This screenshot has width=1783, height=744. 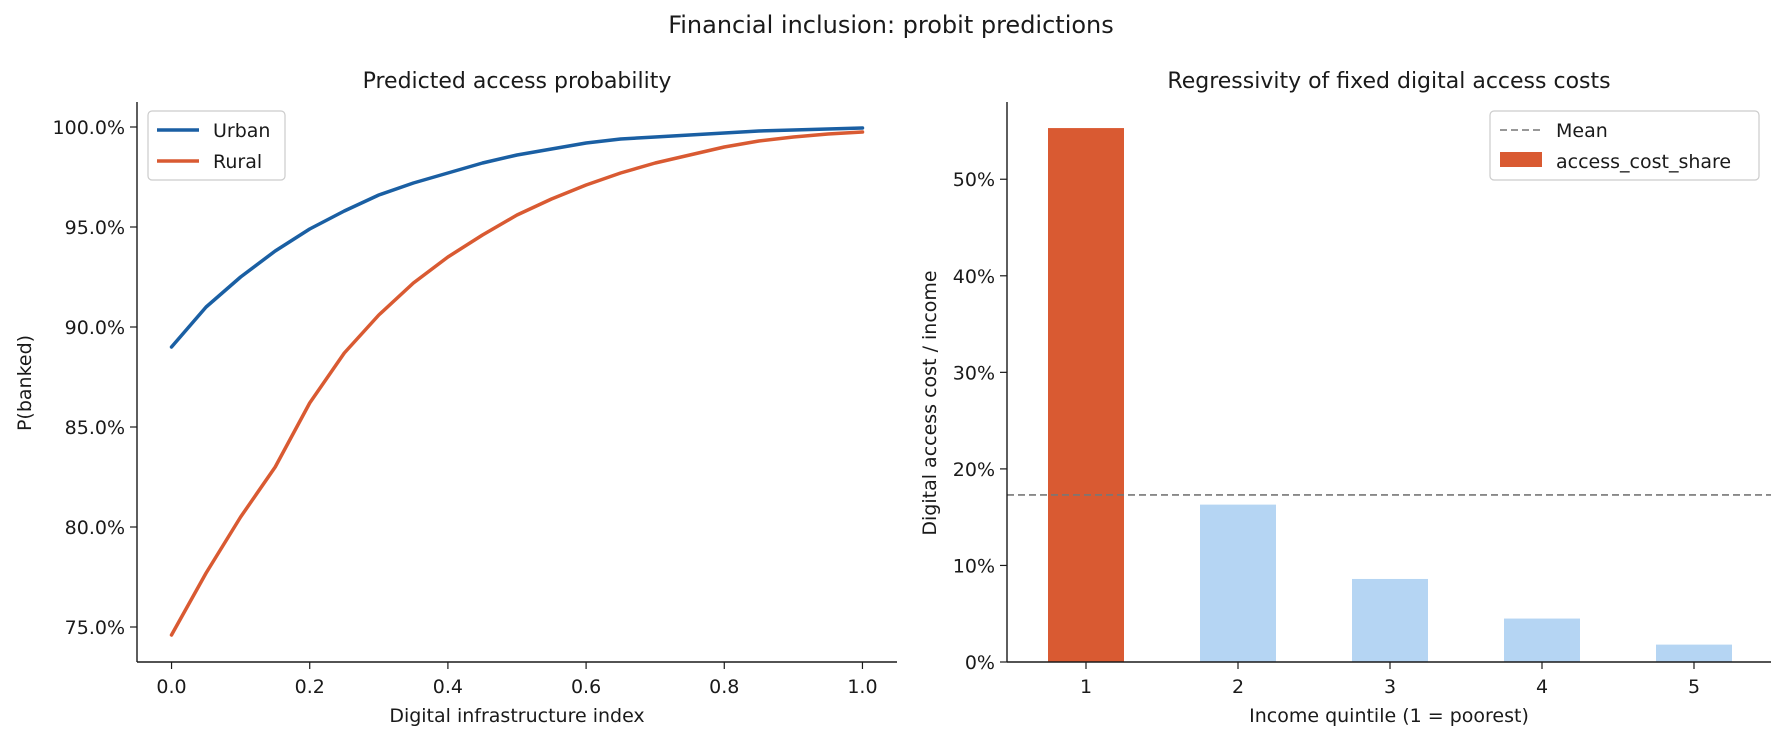 What do you see at coordinates (974, 470) in the screenshot?
I see `bar-chart-ytick-label: 20%` at bounding box center [974, 470].